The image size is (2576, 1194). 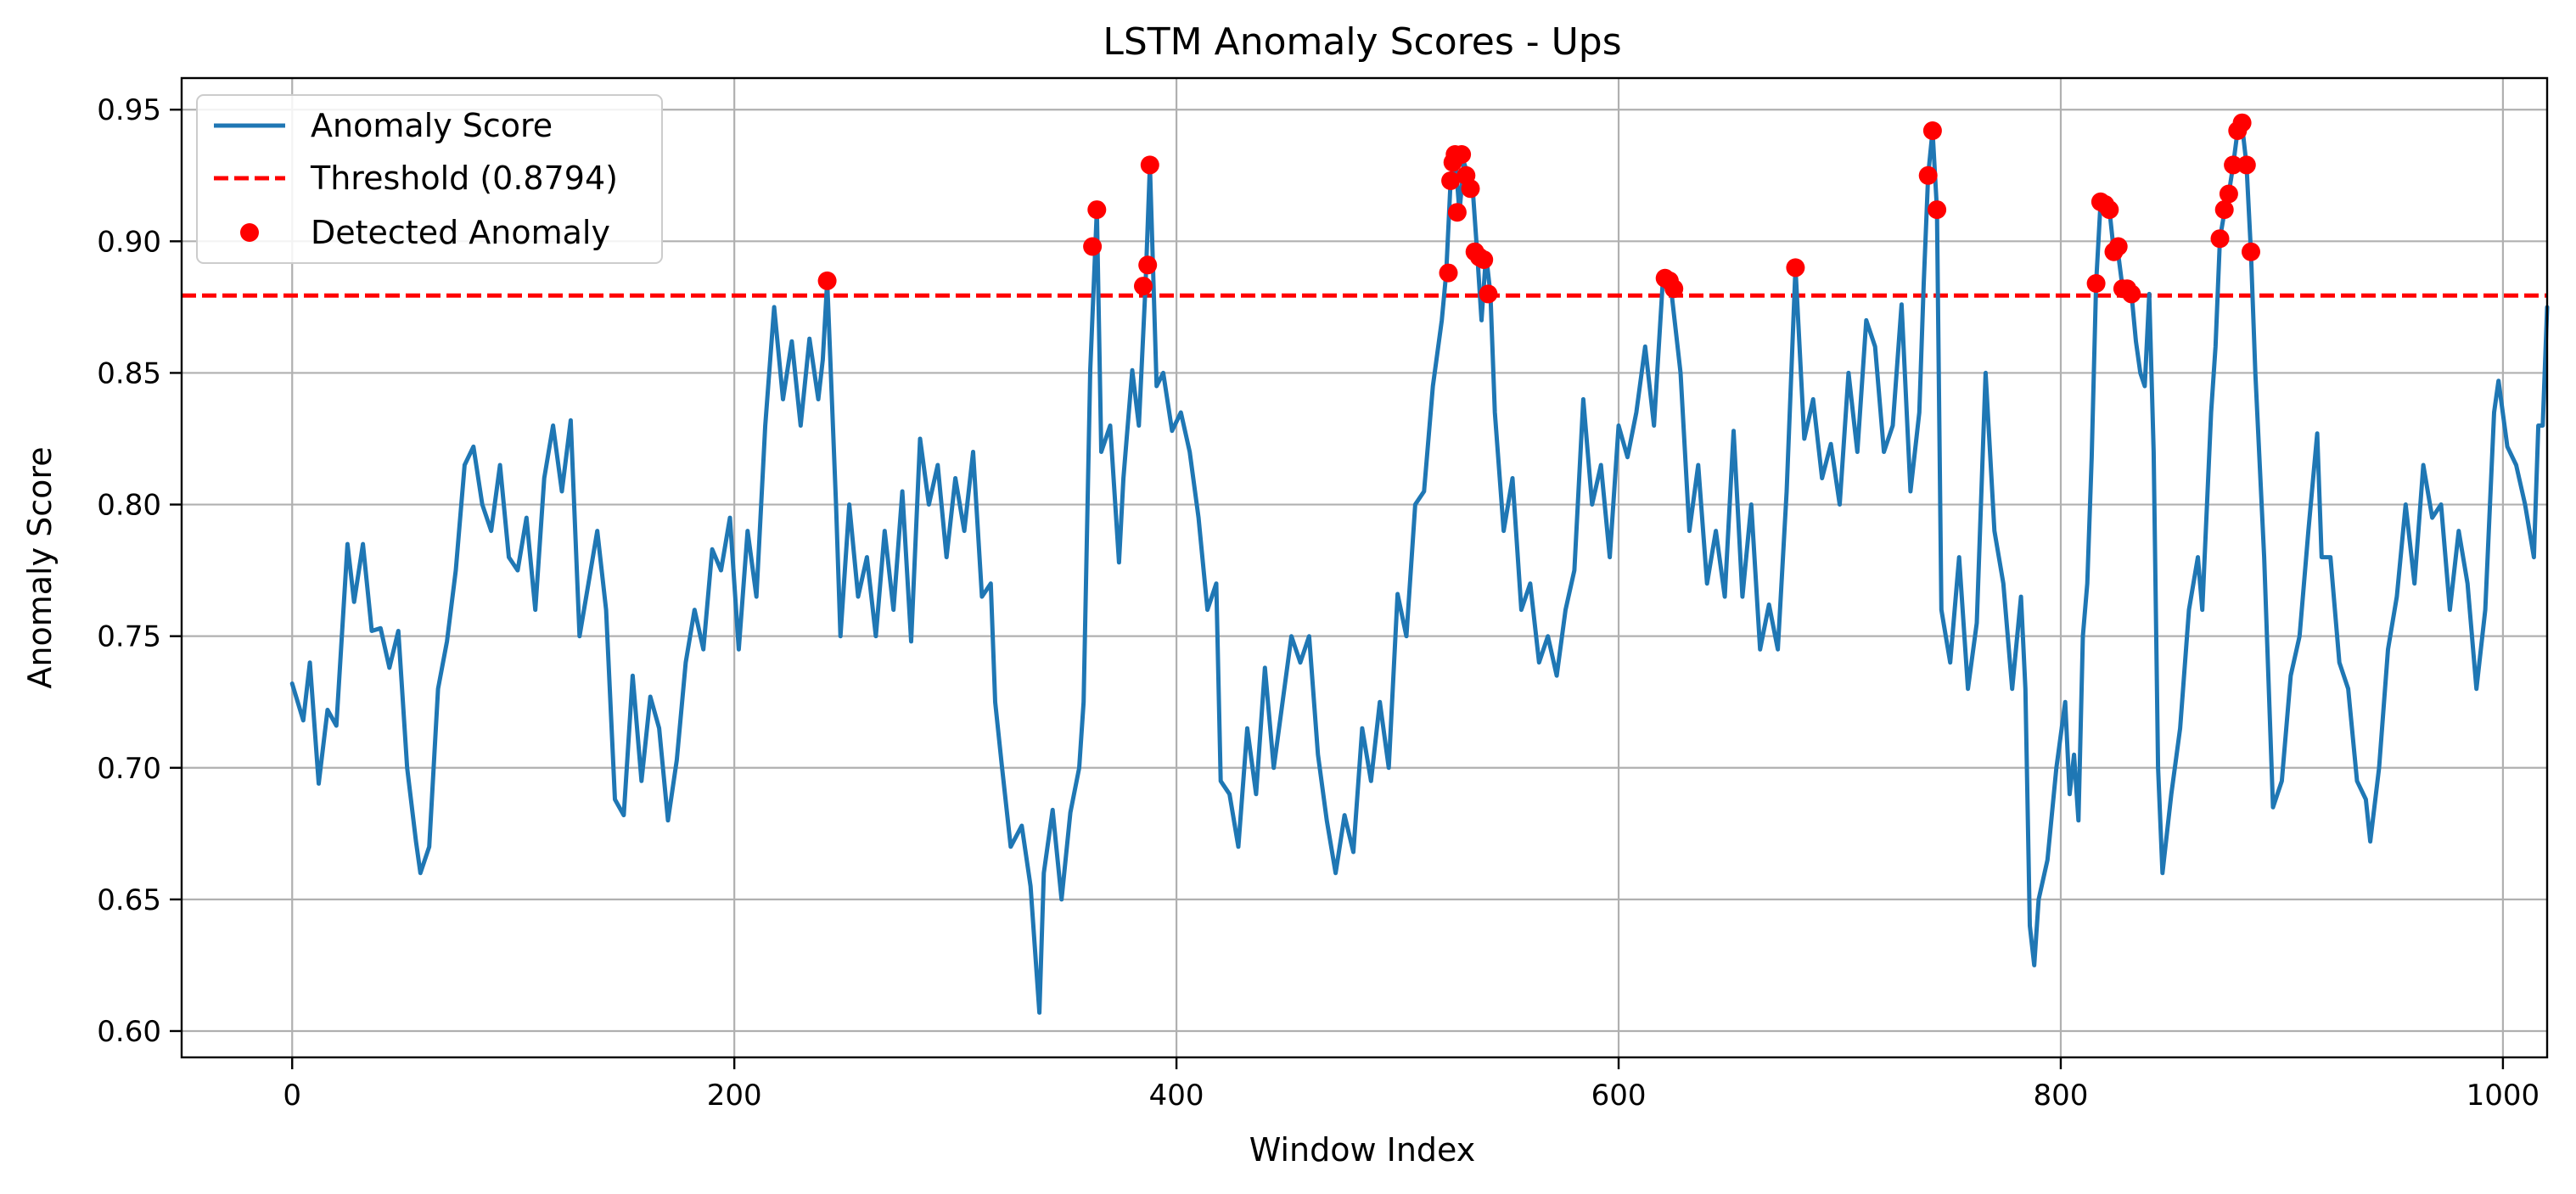 What do you see at coordinates (129, 506) in the screenshot?
I see `y-tick-label: 0.80` at bounding box center [129, 506].